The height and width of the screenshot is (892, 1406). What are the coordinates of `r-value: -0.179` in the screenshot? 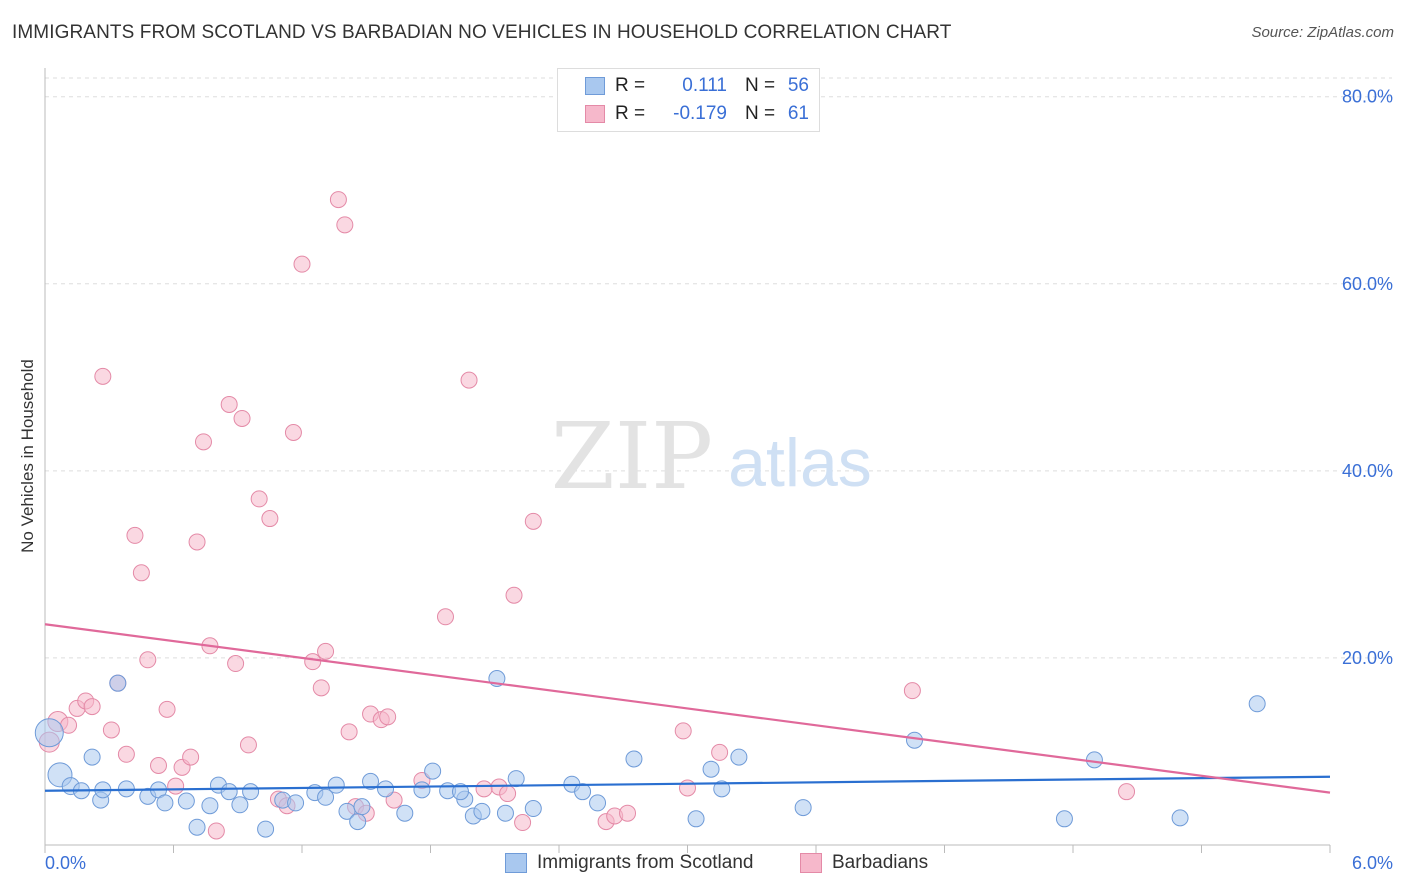 It's located at (700, 113).